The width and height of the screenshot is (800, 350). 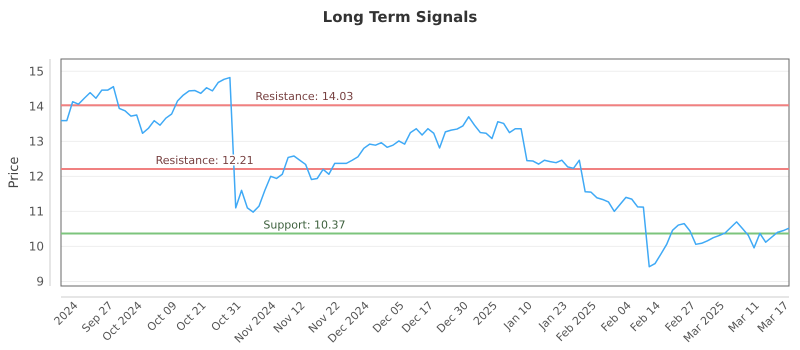 I want to click on chart-title: Long Term Signals, so click(x=400, y=17).